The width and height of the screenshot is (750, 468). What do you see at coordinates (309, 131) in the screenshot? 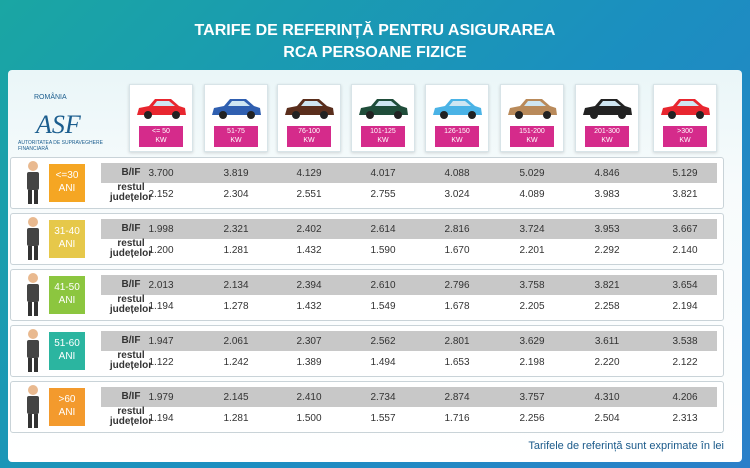
I see `power-range: 76-100` at bounding box center [309, 131].